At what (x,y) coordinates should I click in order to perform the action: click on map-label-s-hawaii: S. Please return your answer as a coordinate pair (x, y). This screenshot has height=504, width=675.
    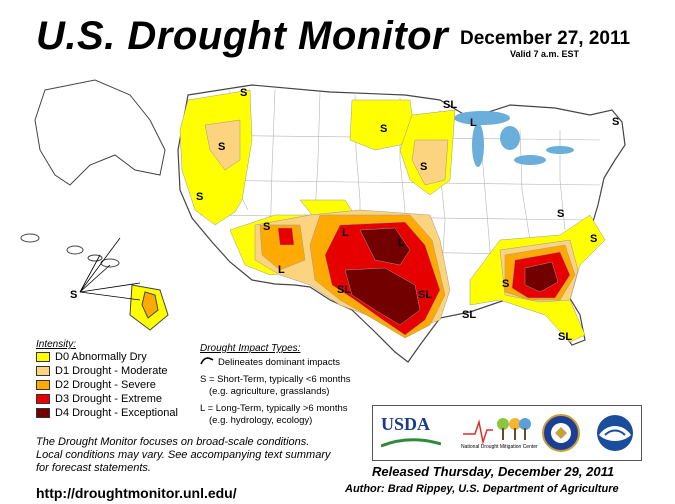
    Looking at the image, I should click on (73, 295).